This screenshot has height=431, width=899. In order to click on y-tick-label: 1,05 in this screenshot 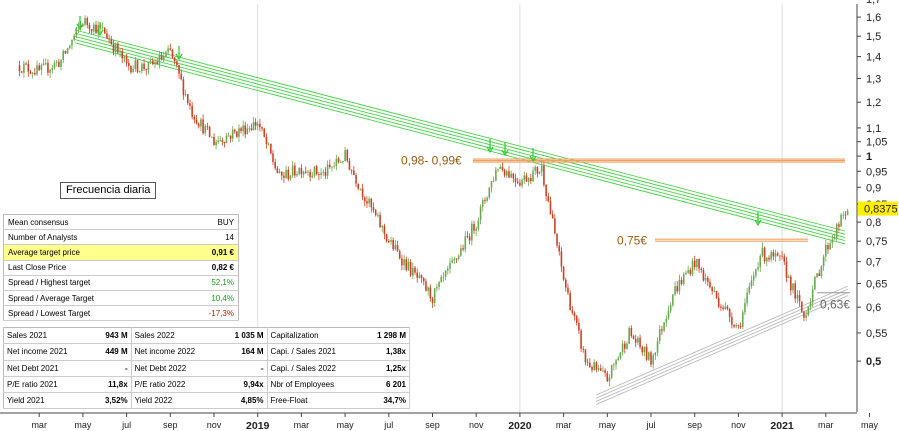, I will do `click(876, 143)`.